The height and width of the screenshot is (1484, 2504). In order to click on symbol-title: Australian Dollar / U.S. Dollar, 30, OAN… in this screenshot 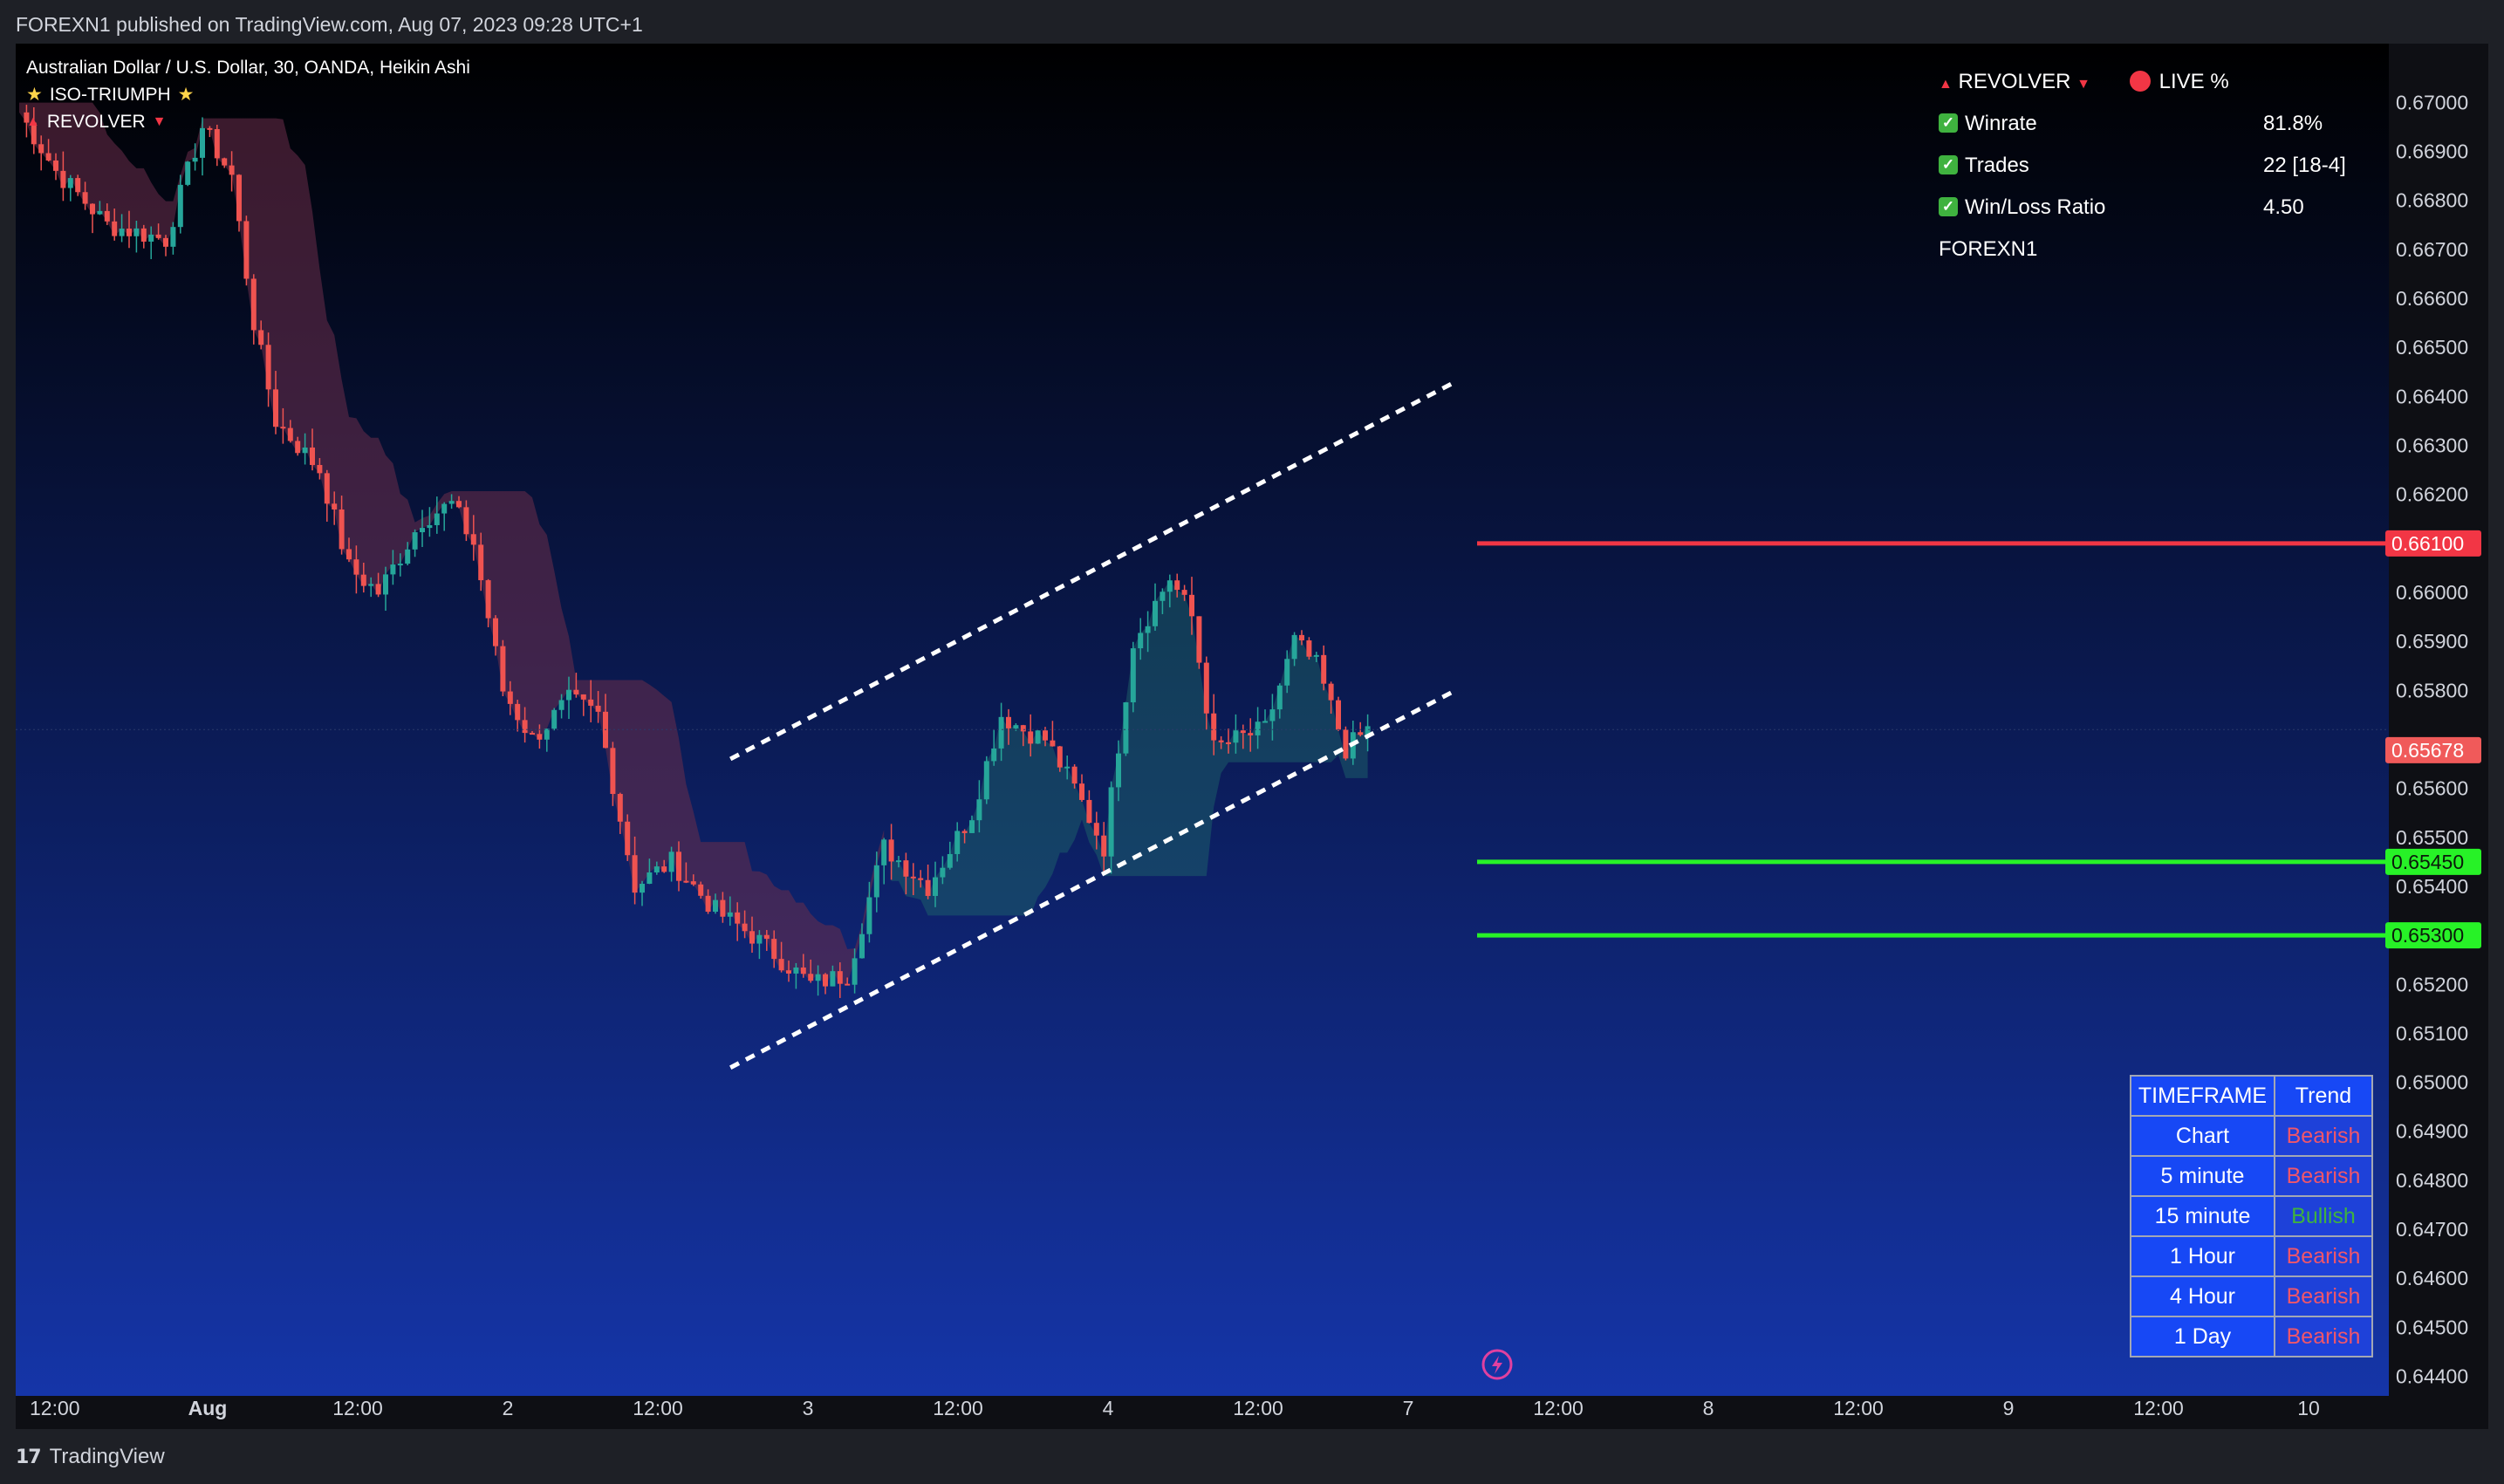, I will do `click(248, 67)`.